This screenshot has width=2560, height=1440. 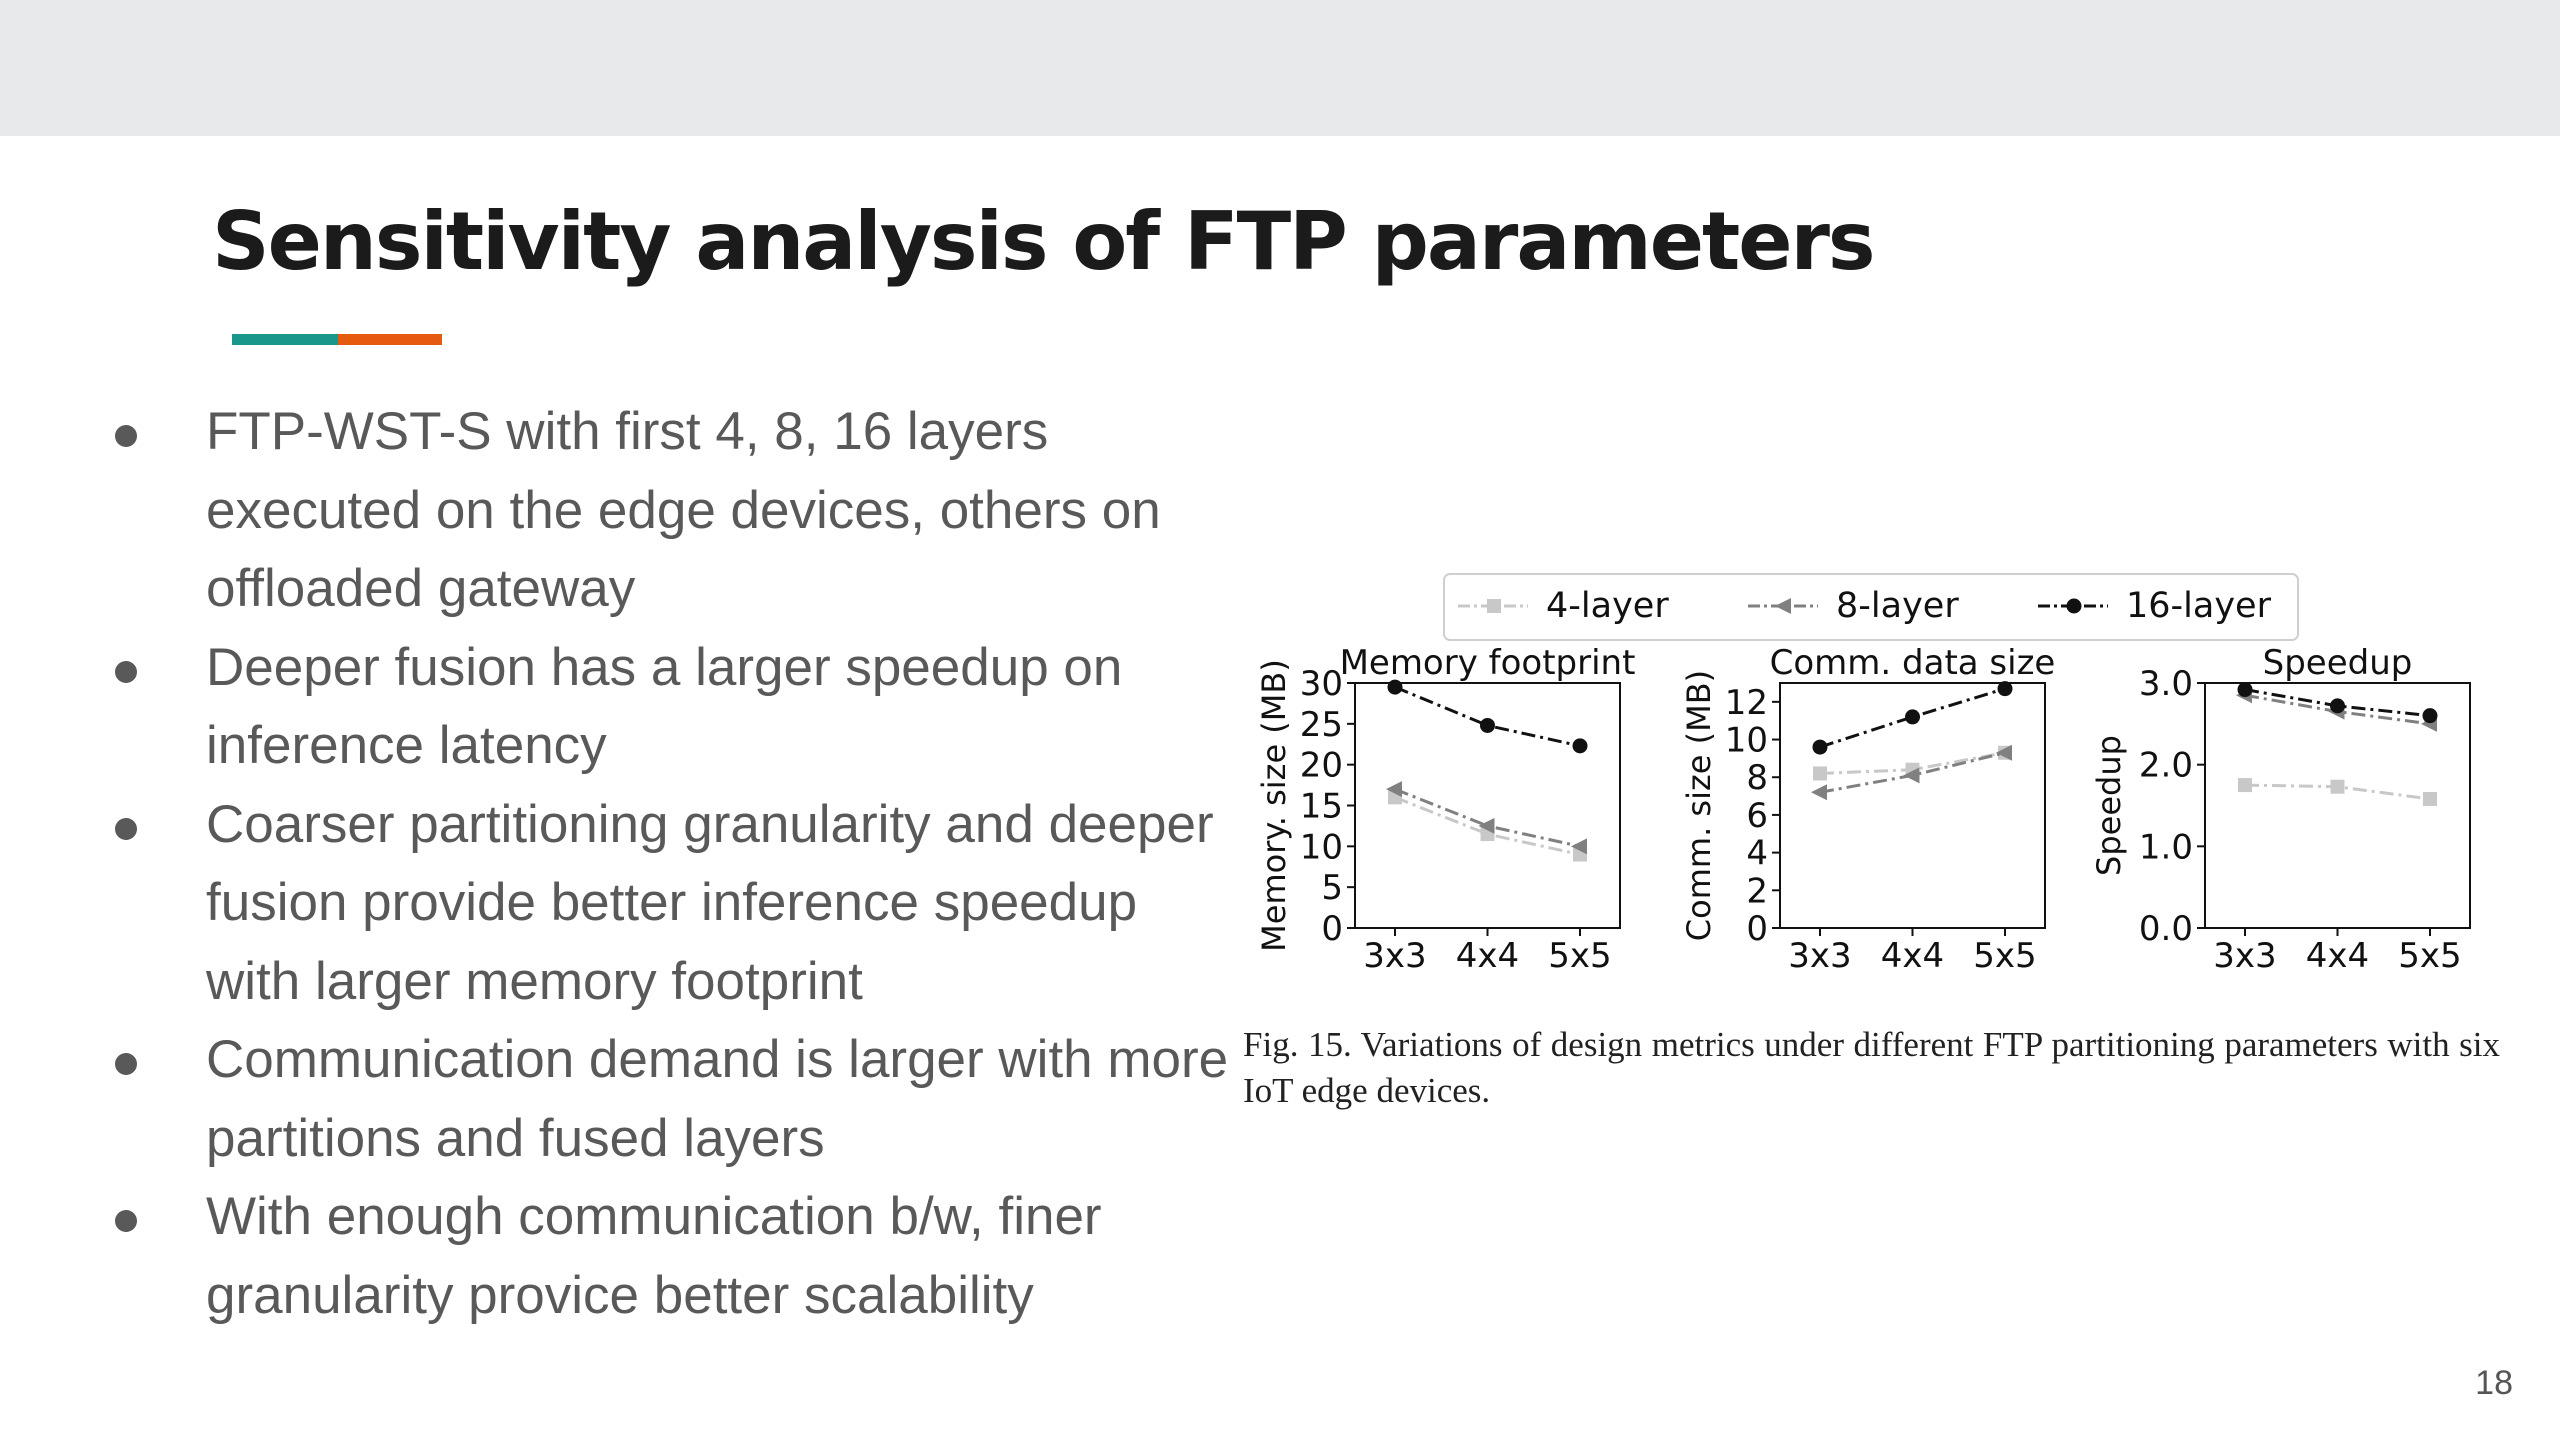 I want to click on page-number: 18, so click(x=2494, y=1383).